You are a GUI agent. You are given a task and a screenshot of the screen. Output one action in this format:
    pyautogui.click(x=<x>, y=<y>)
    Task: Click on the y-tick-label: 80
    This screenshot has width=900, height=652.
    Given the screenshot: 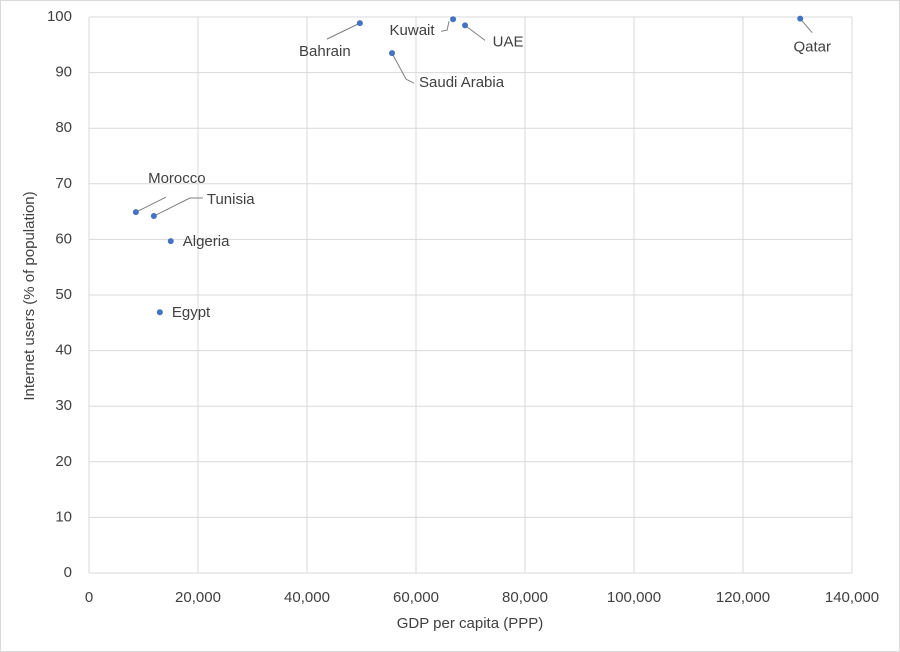 What is the action you would take?
    pyautogui.click(x=63, y=127)
    